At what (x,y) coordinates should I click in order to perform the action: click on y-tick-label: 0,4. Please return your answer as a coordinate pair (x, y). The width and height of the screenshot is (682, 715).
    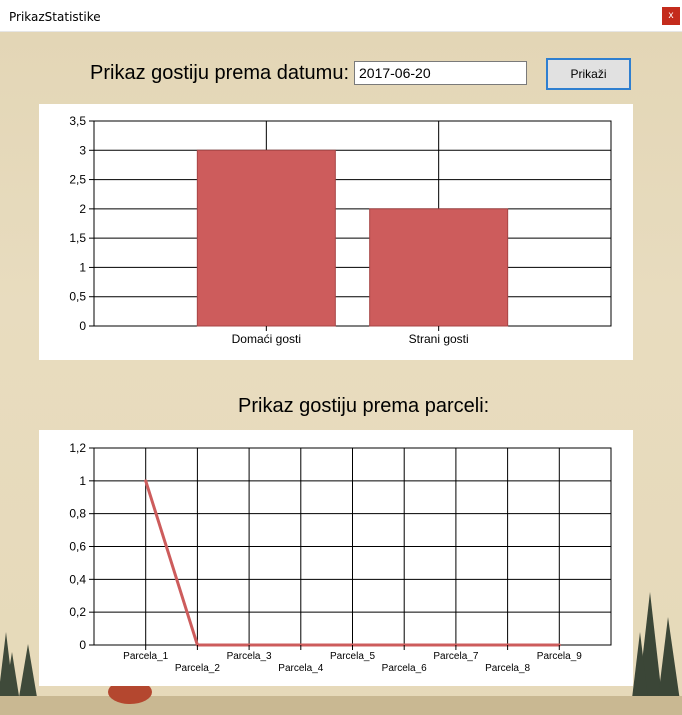
    Looking at the image, I should click on (77, 579).